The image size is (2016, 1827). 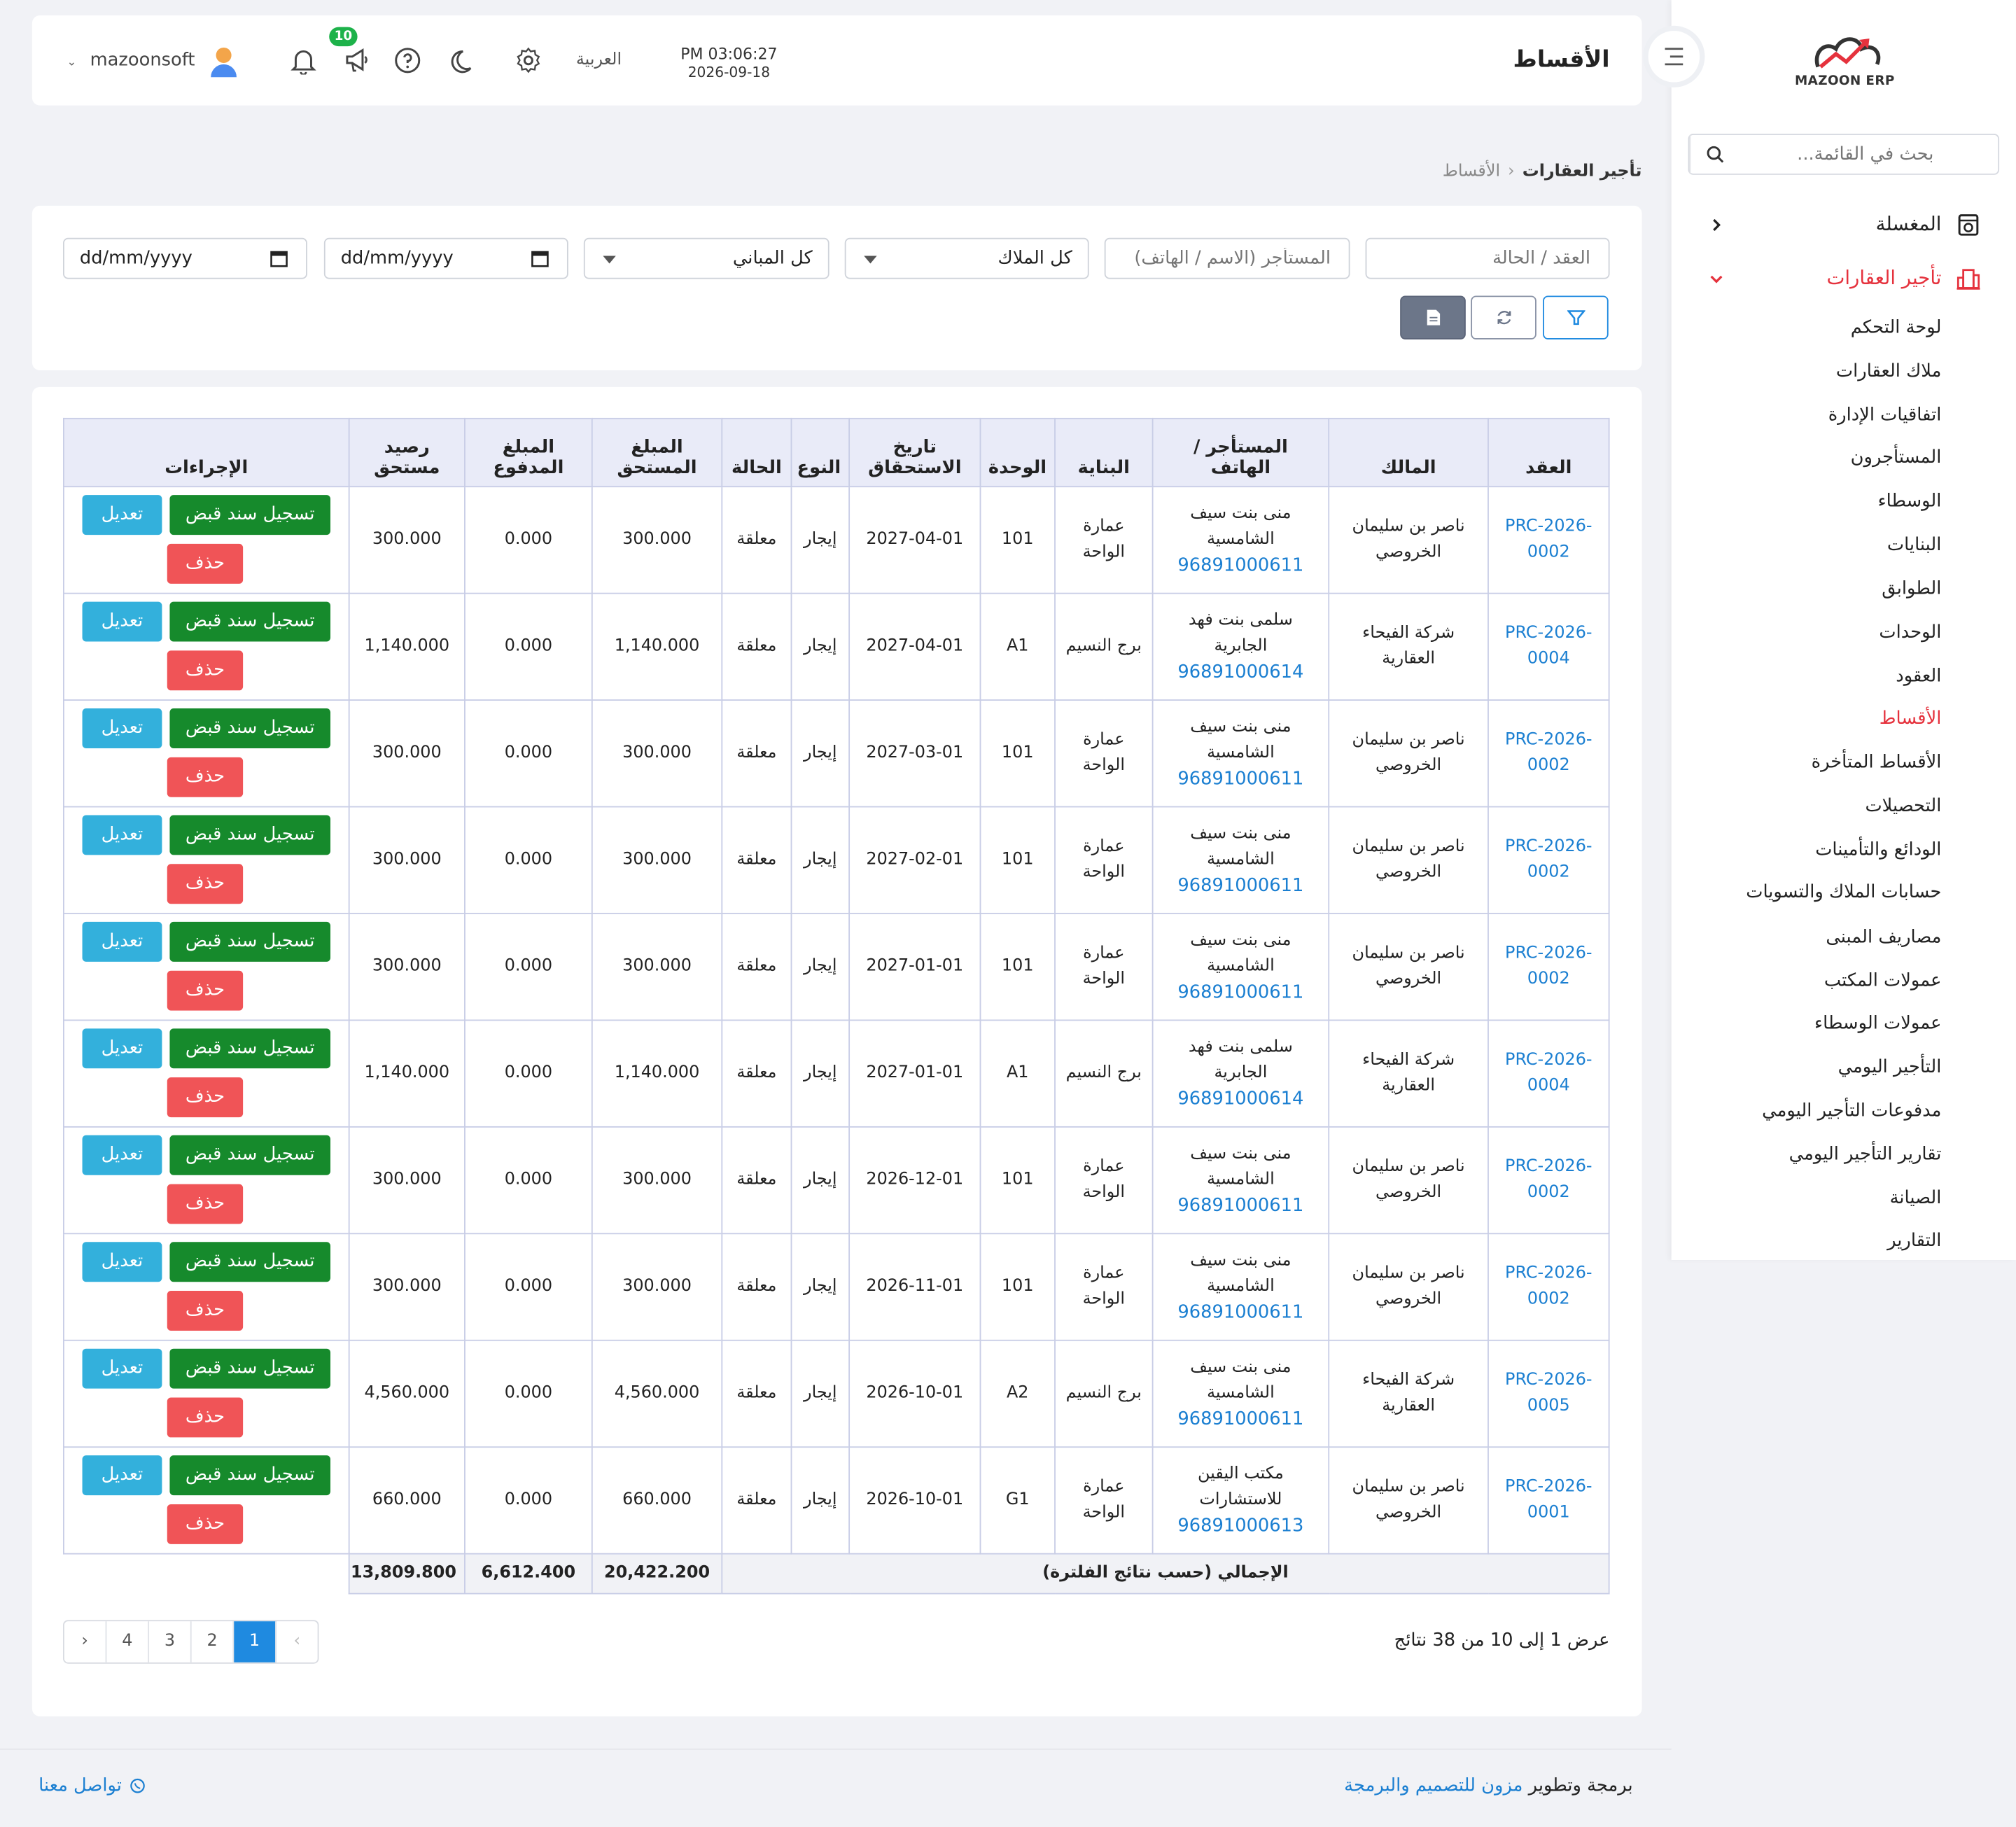 What do you see at coordinates (170, 1641) in the screenshot?
I see `page-3: 3` at bounding box center [170, 1641].